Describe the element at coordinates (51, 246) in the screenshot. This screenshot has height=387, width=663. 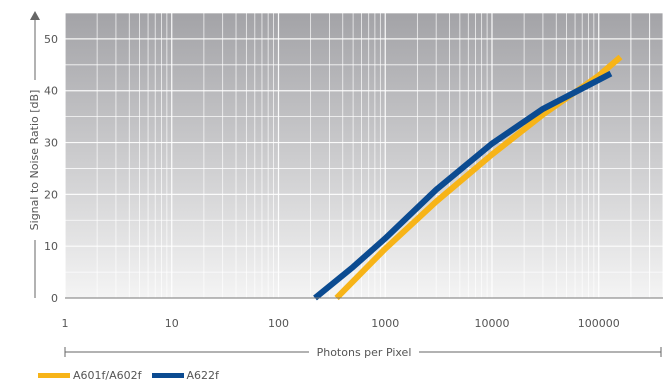
I see `y-tick-label: 10` at that location.